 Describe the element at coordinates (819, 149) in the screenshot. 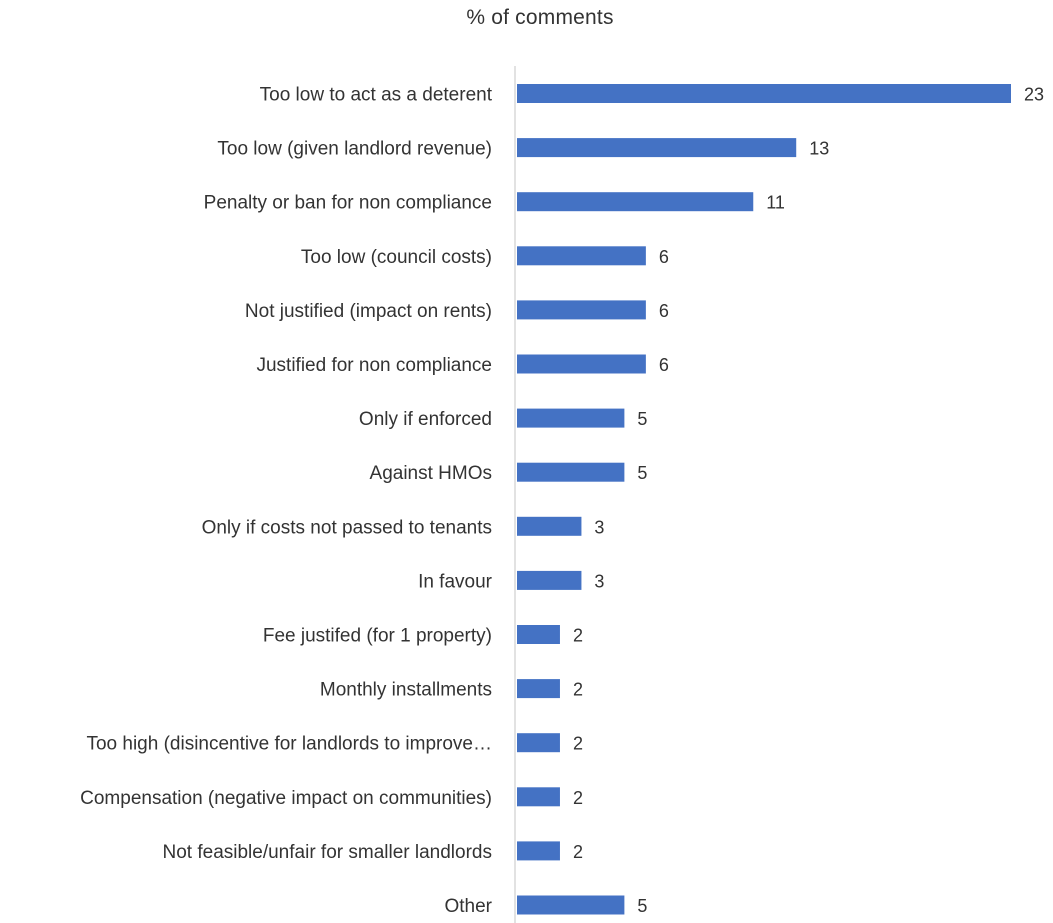

I see `data-label: 13` at that location.